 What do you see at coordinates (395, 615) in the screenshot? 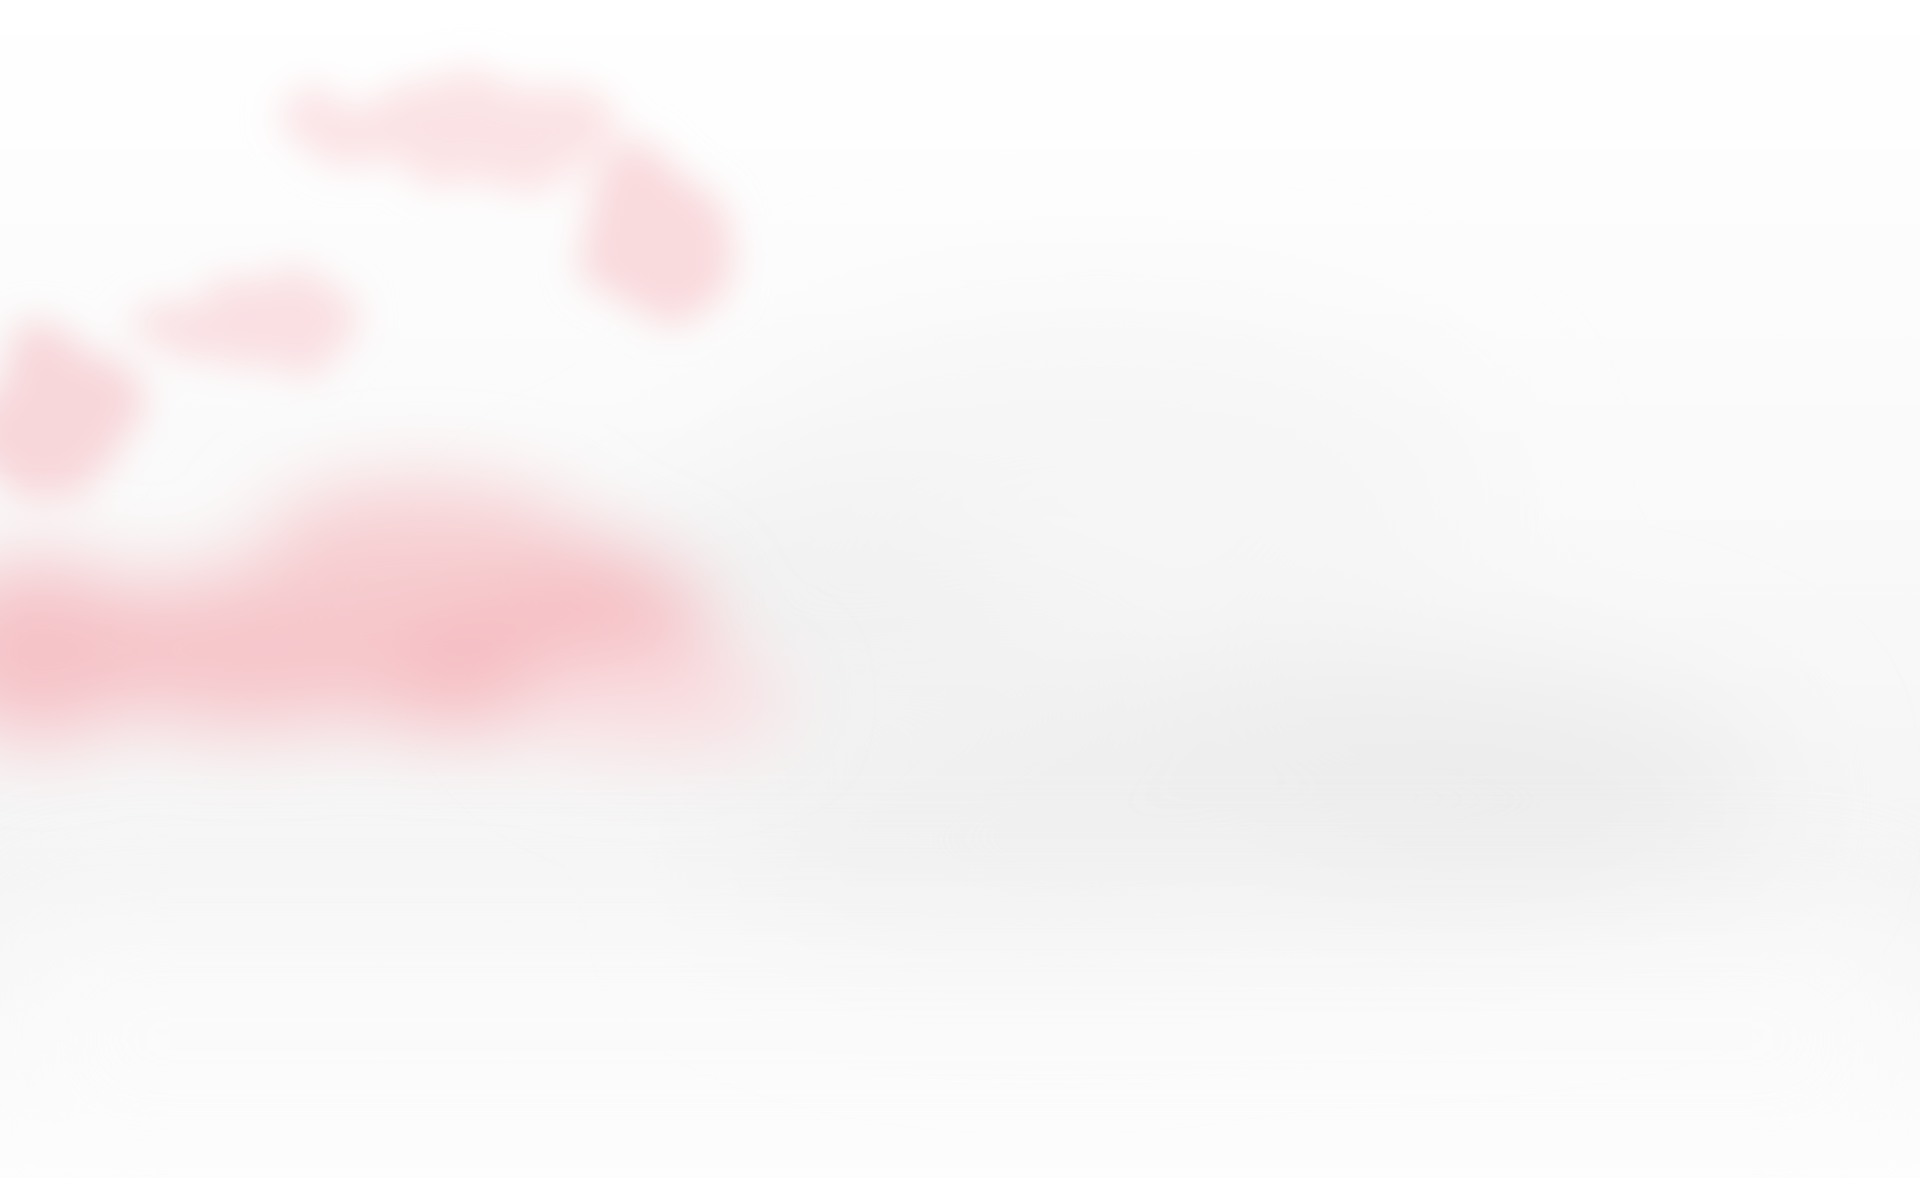
I see `pink-smoke` at bounding box center [395, 615].